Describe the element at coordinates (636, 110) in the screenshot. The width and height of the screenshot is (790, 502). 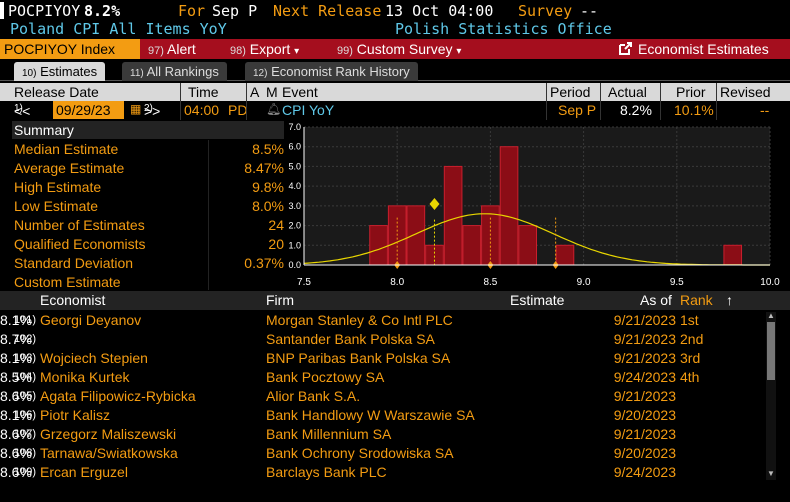
I see `release-actual: 8.2%` at that location.